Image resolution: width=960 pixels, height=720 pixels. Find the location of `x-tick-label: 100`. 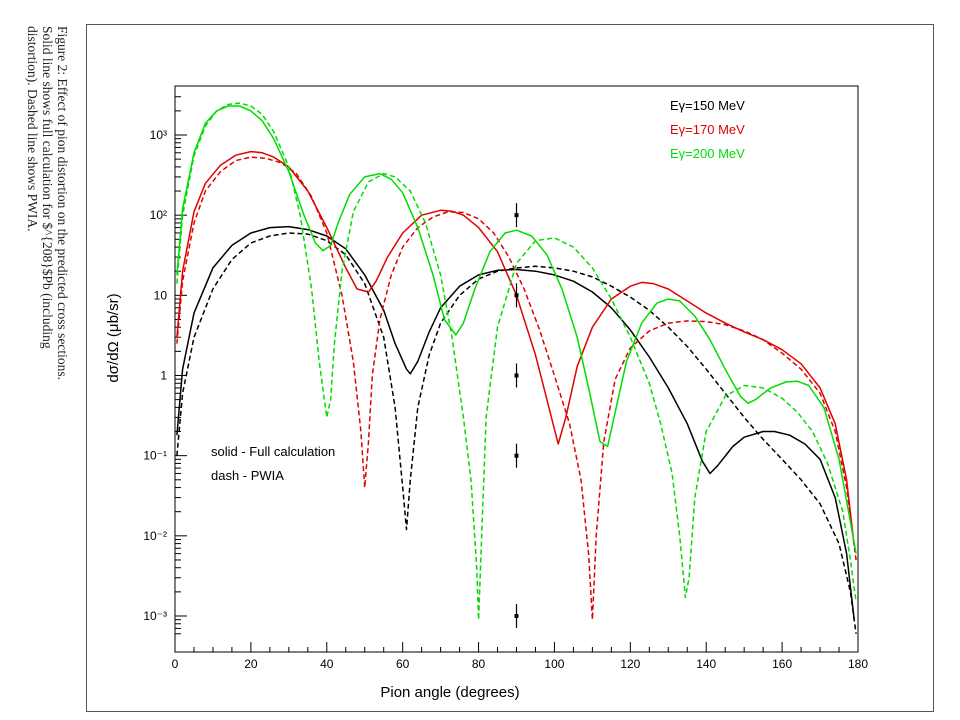

x-tick-label: 100 is located at coordinates (554, 664).